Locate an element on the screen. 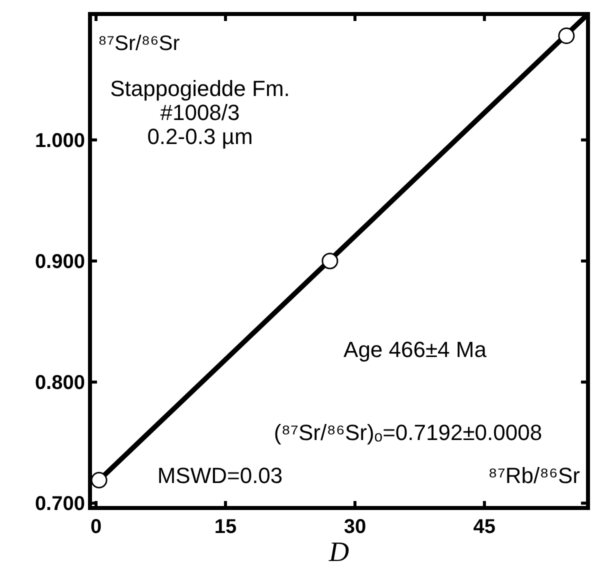 This screenshot has width=592, height=569. annotation: MSWD=0.03 is located at coordinates (220, 475).